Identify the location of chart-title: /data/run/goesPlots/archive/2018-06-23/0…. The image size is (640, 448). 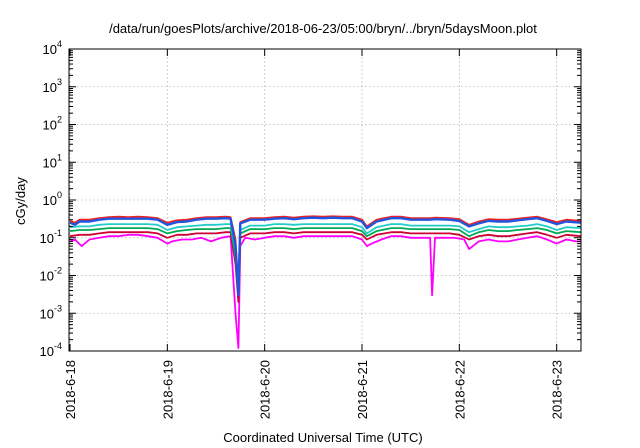
(323, 28).